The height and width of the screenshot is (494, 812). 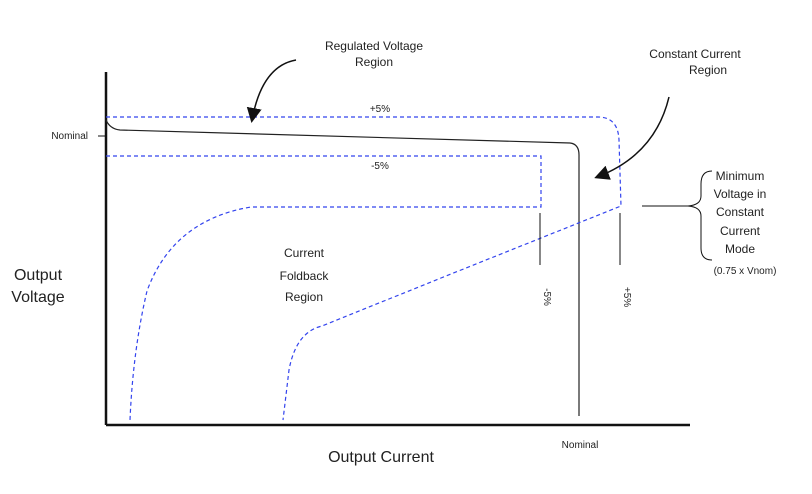 I want to click on min-voltage-note: (0.75 x Vnom), so click(x=745, y=271).